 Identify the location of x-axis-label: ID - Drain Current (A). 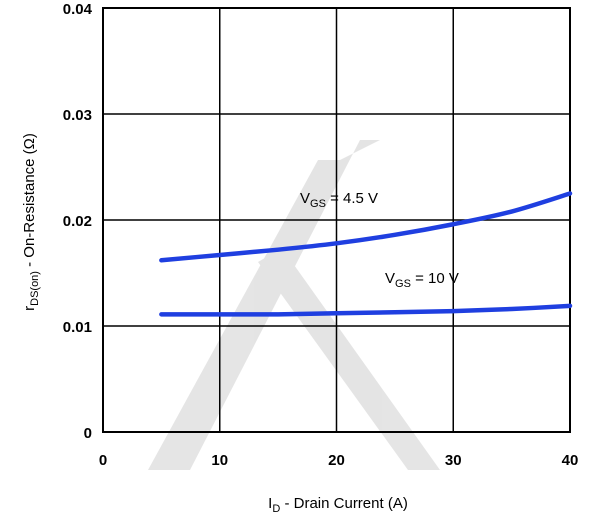
(338, 505).